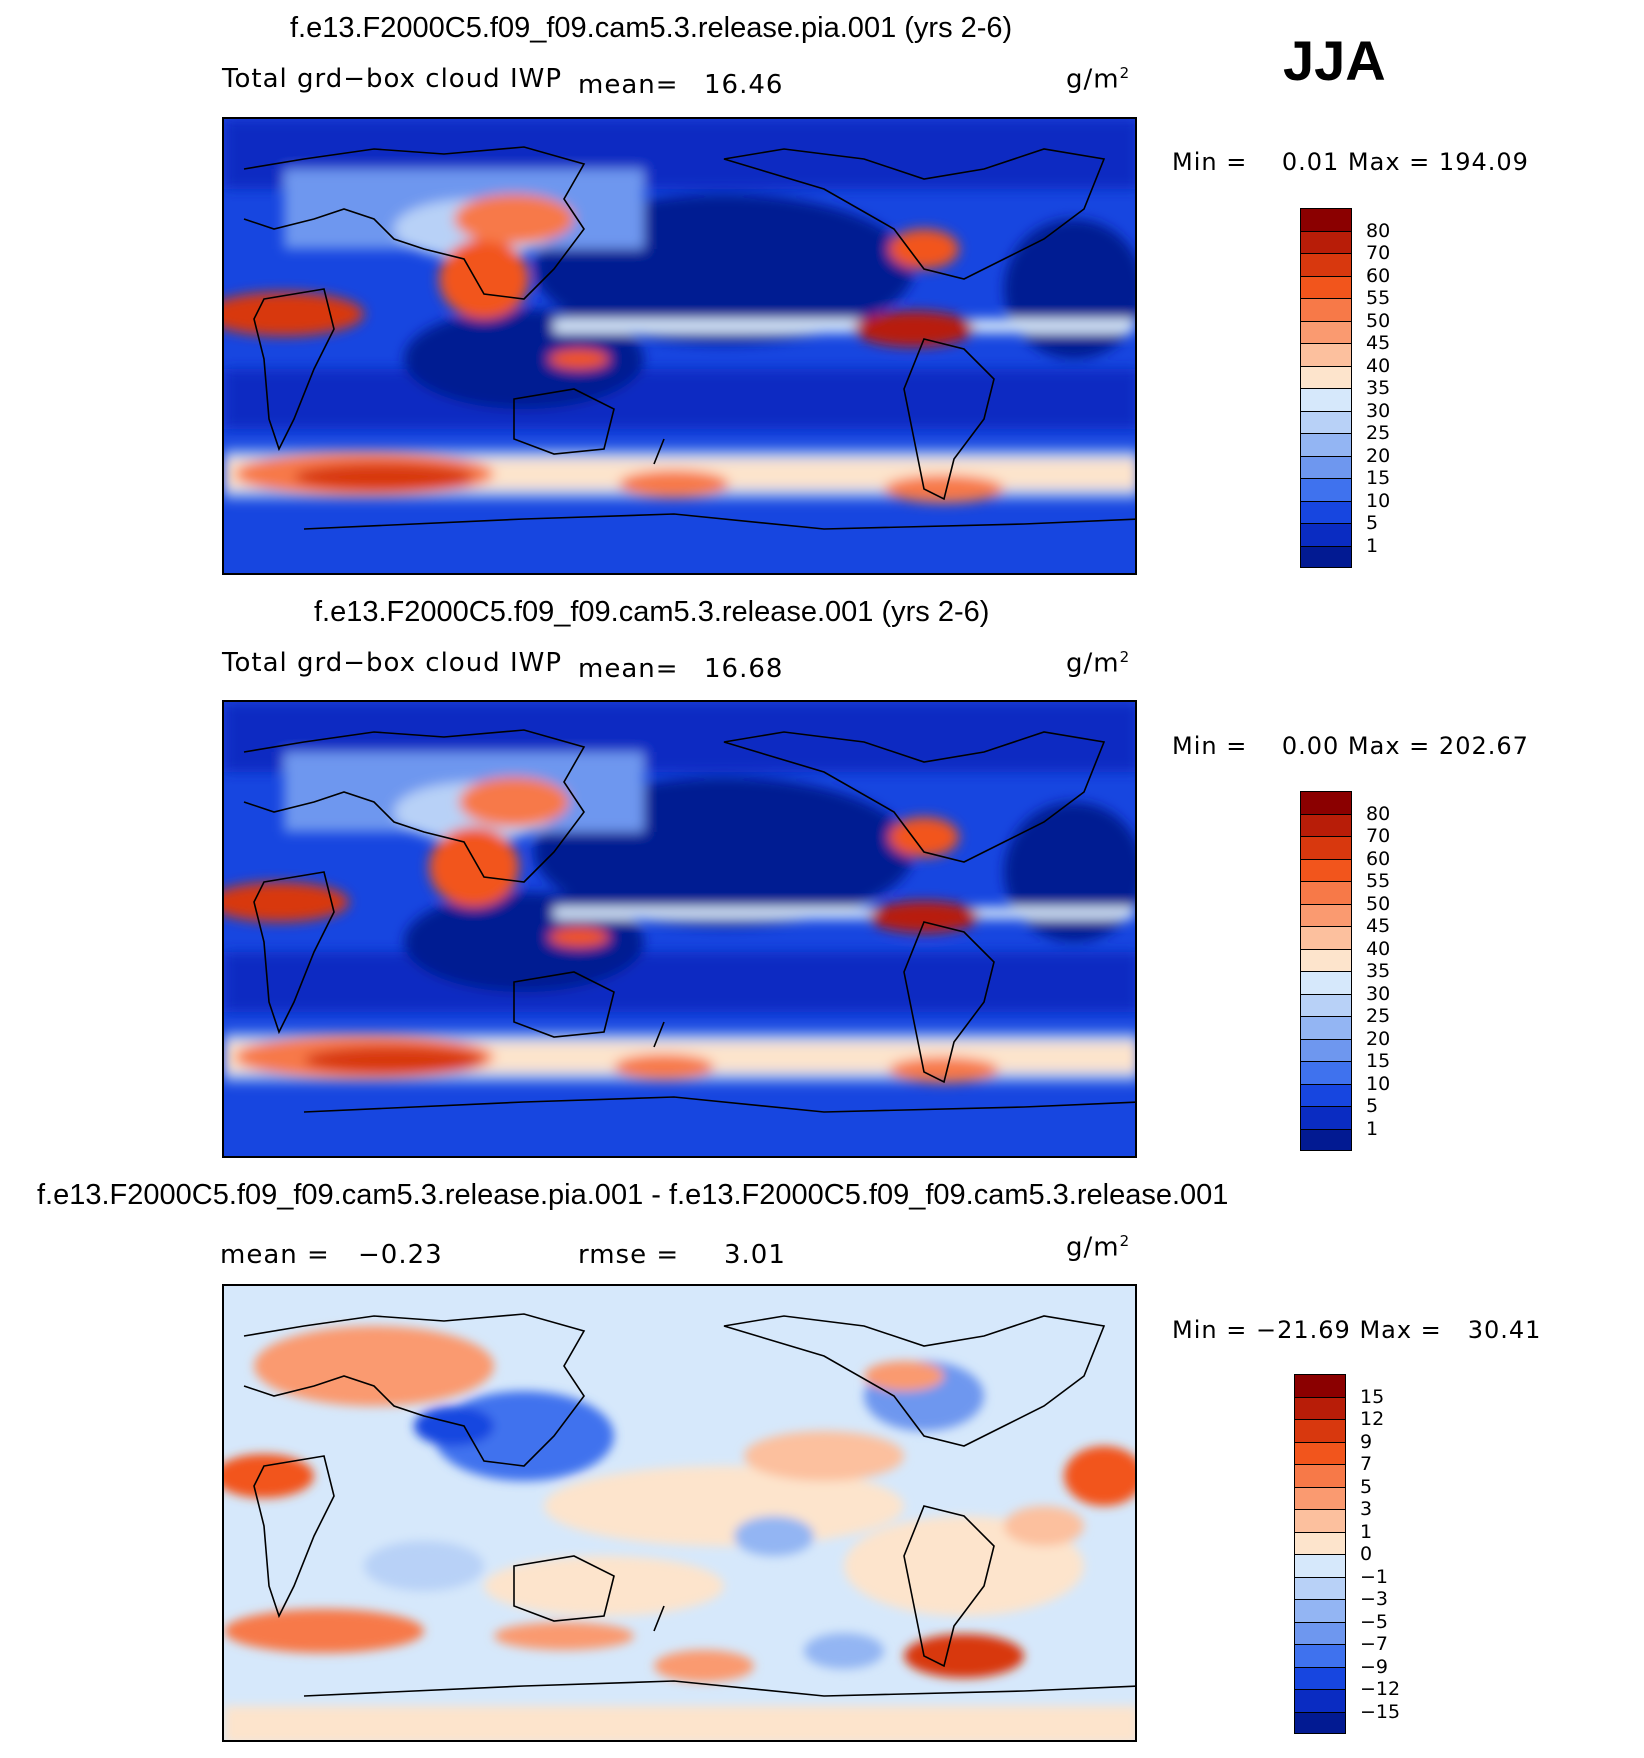 This screenshot has height=1758, width=1644. Describe the element at coordinates (1380, 1689) in the screenshot. I see `colorbar-tick-label: −12` at that location.